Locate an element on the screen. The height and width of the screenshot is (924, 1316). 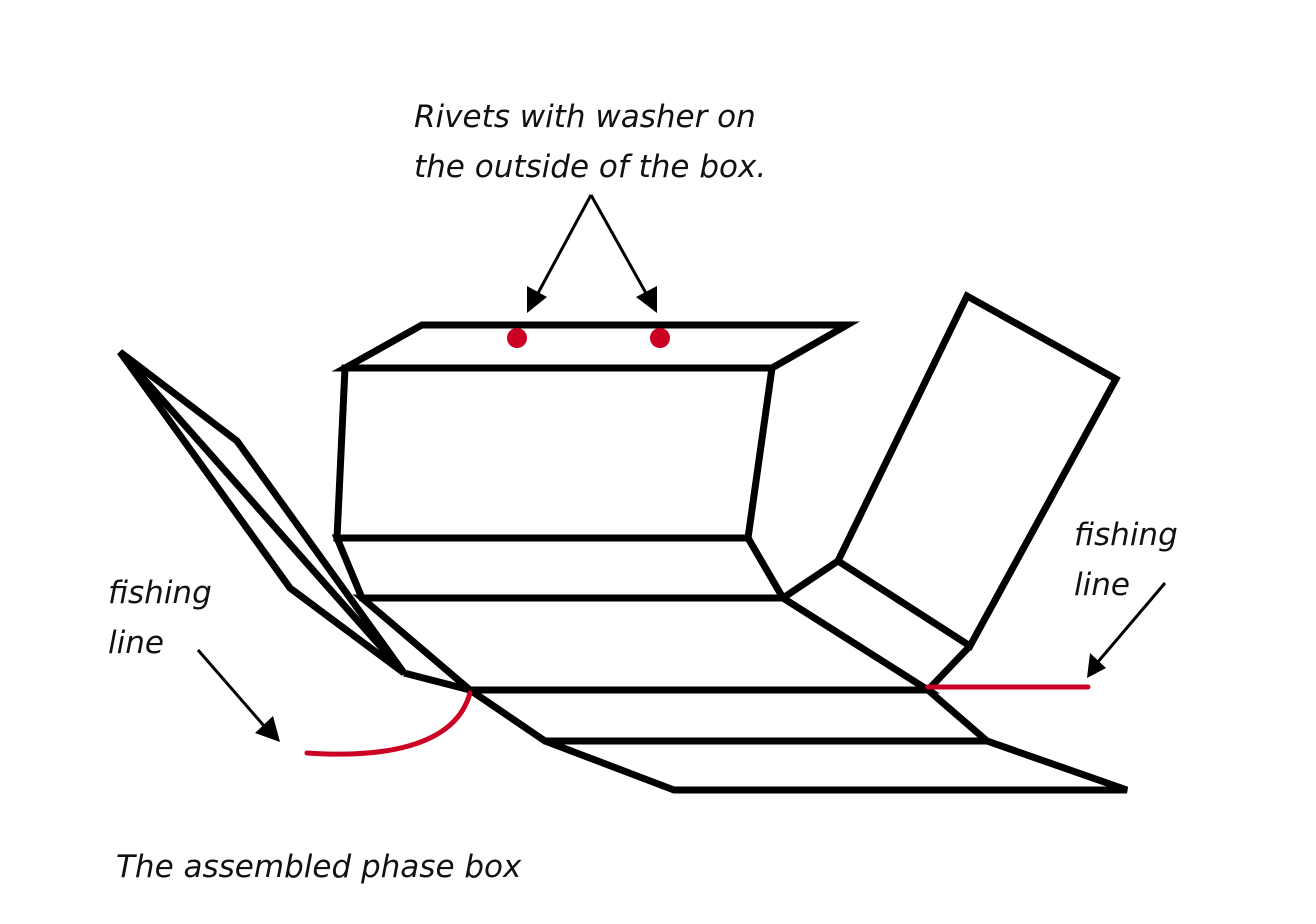
box-top-flap is located at coordinates (596, 346).